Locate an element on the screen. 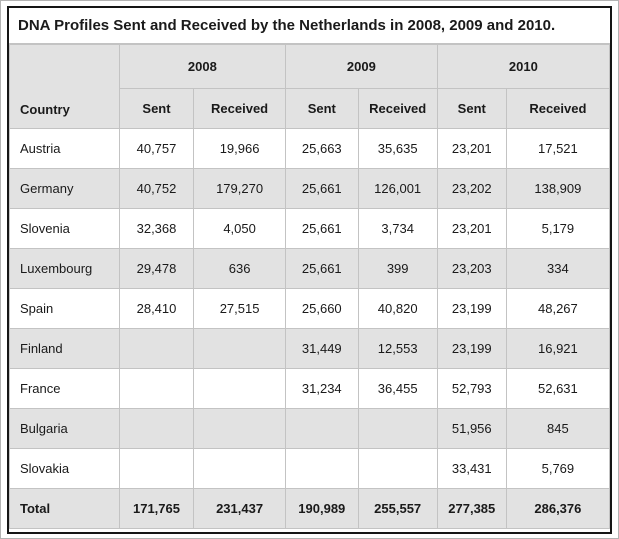 This screenshot has height=539, width=619. value-cell: 19,966 is located at coordinates (239, 148).